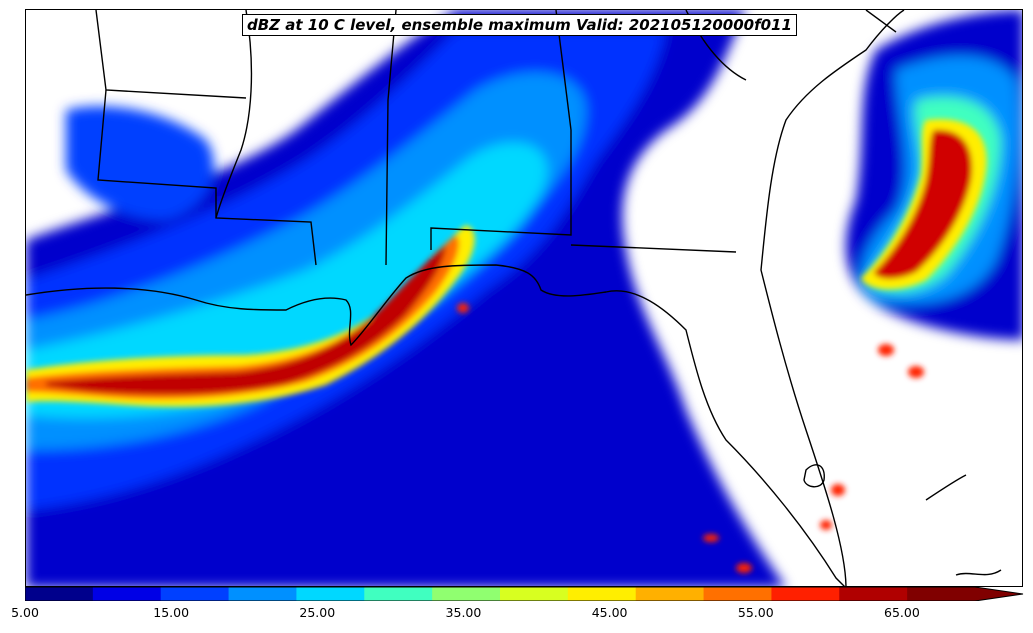 The width and height of the screenshot is (1033, 633). I want to click on colorbar-tick-label: 45.00, so click(609, 612).